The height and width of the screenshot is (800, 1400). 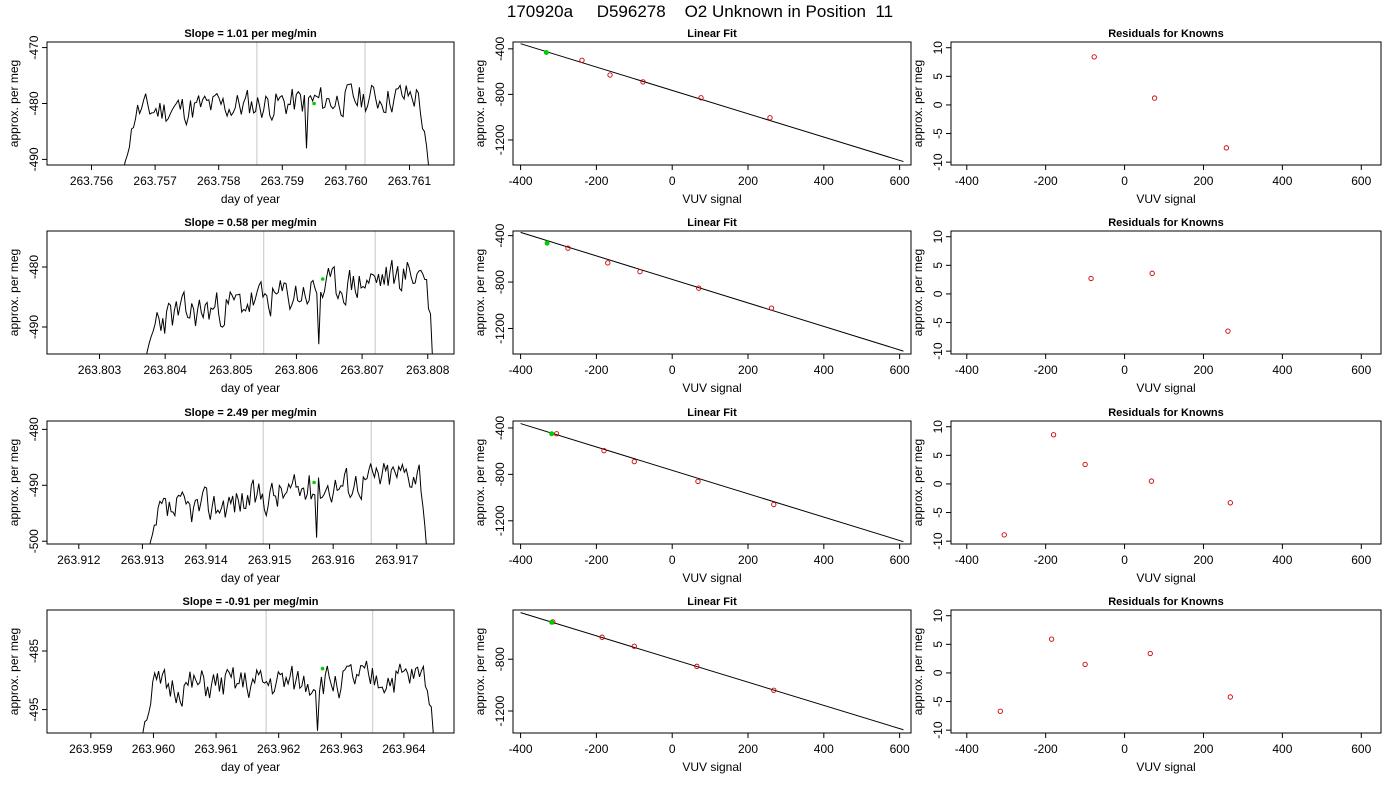 I want to click on reference-point, so click(x=547, y=243).